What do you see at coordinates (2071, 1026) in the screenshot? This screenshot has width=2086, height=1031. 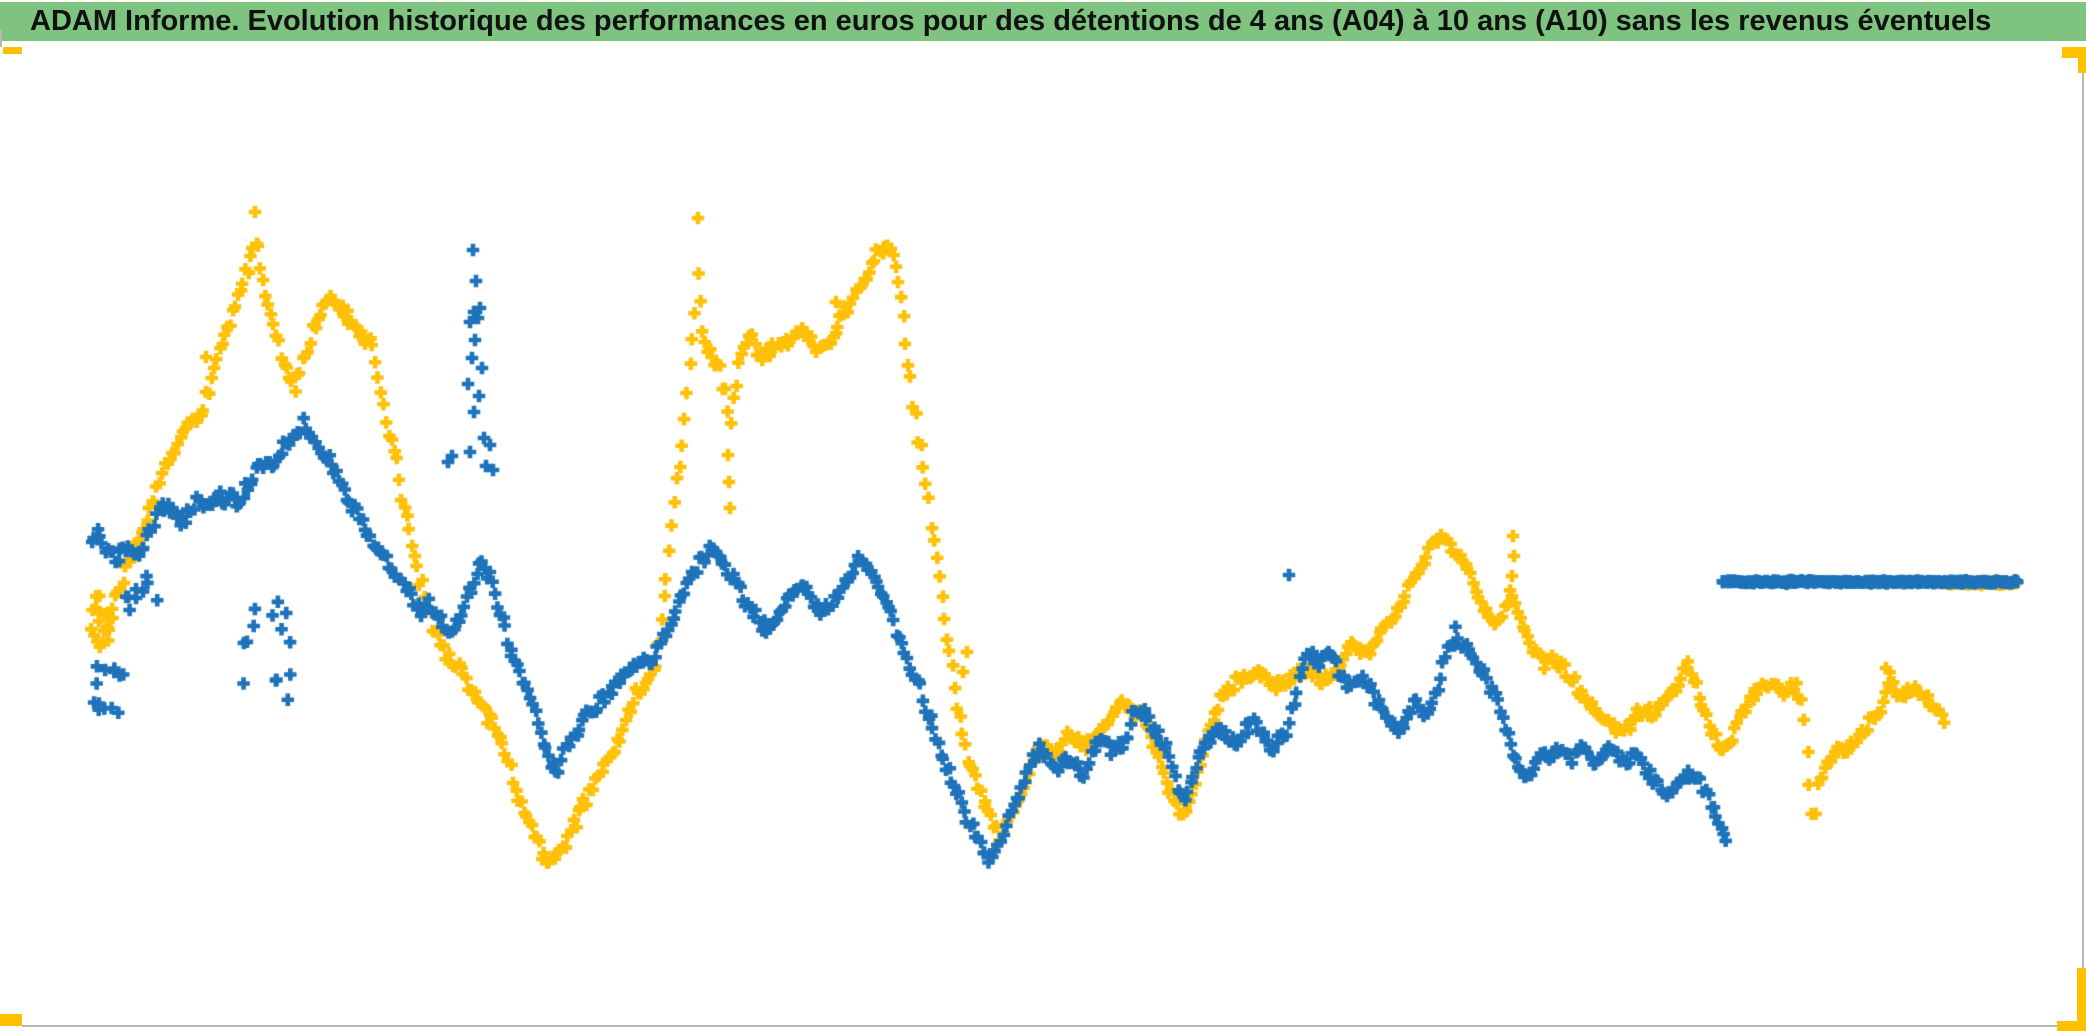 I see `selection-handle-bottom-right-h` at bounding box center [2071, 1026].